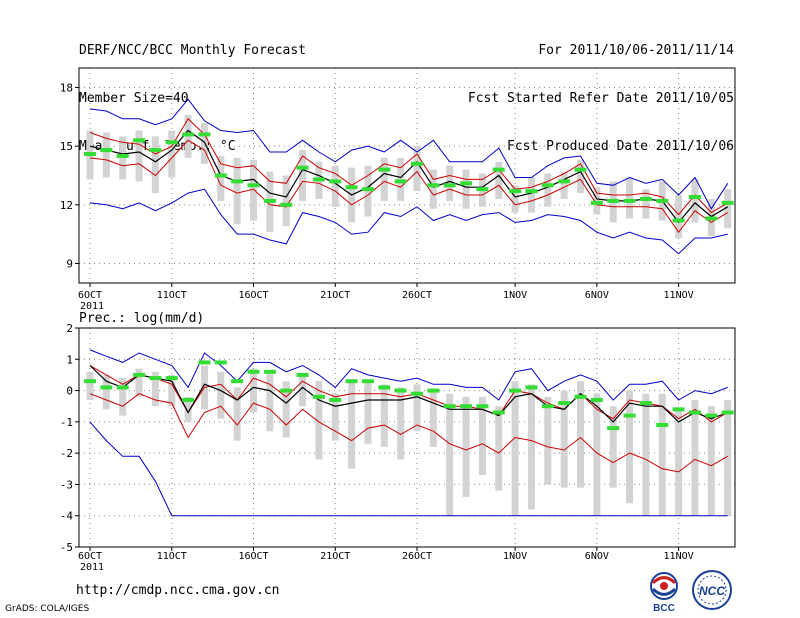 This screenshot has width=800, height=618. What do you see at coordinates (134, 98) in the screenshot?
I see `member-size-label: Member Size=40` at bounding box center [134, 98].